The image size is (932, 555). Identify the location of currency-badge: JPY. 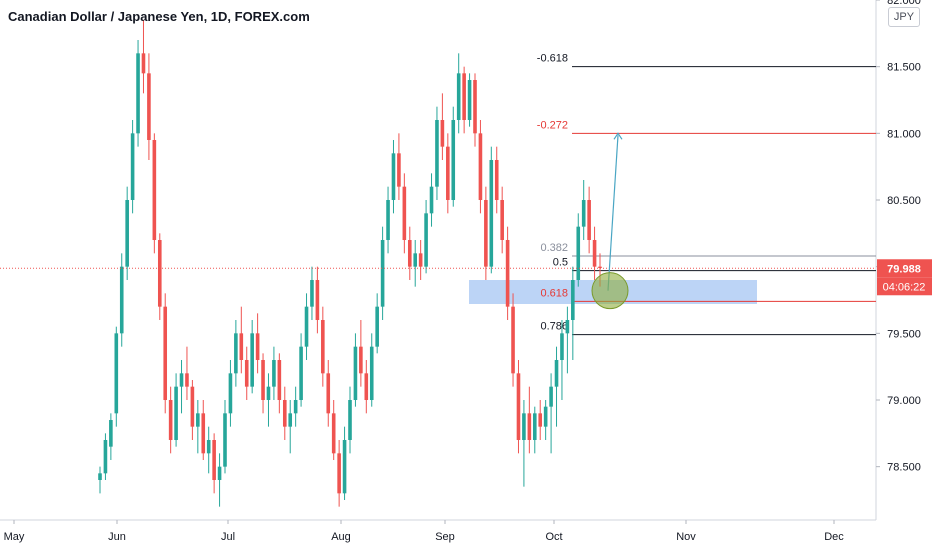
(904, 17).